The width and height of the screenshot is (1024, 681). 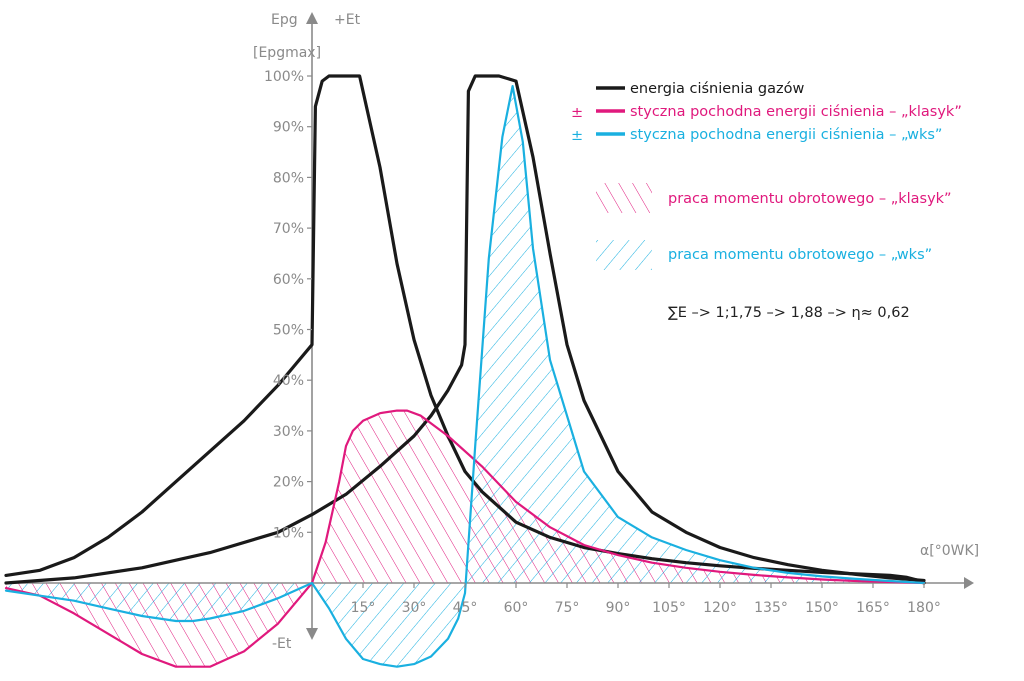 What do you see at coordinates (771, 608) in the screenshot?
I see `x-tick-label: 135°` at bounding box center [771, 608].